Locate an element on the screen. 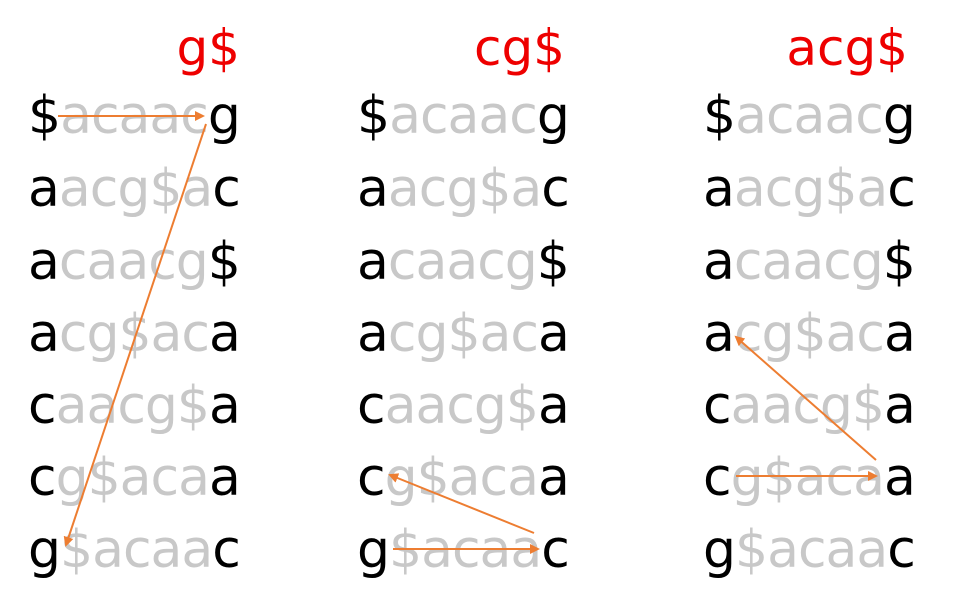 The image size is (968, 603). query-suffix: cg$ is located at coordinates (519, 48).